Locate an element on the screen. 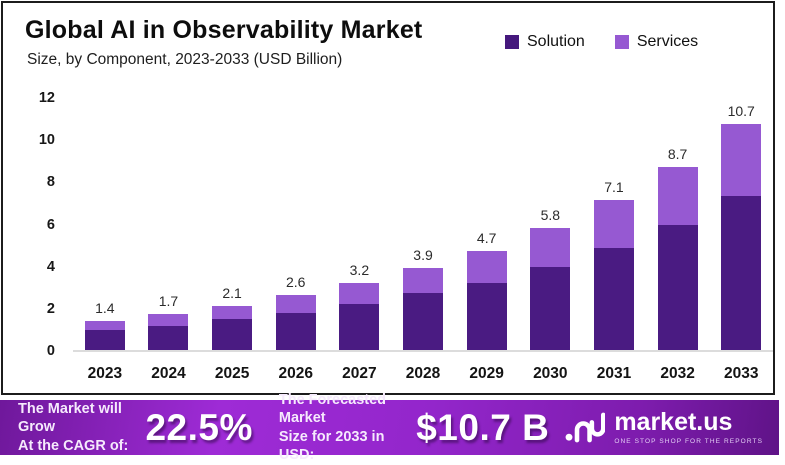  x-axis-label-2024: 2024 is located at coordinates (168, 373).